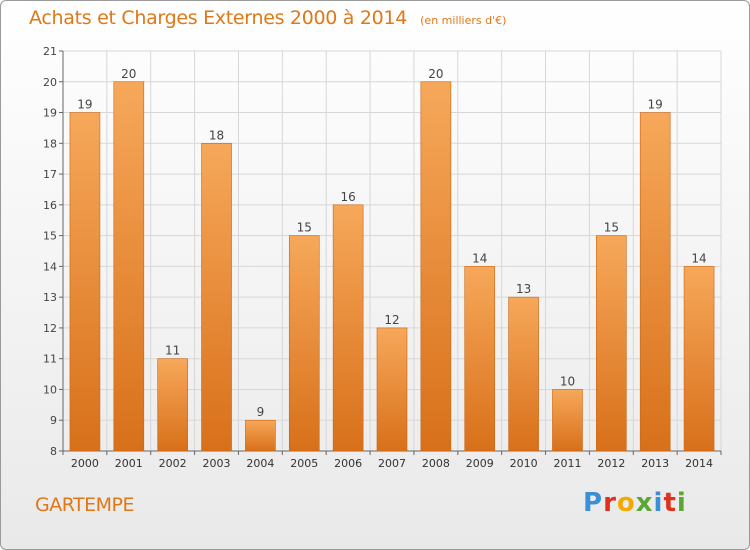 The image size is (750, 550). I want to click on bar-2011, so click(567, 420).